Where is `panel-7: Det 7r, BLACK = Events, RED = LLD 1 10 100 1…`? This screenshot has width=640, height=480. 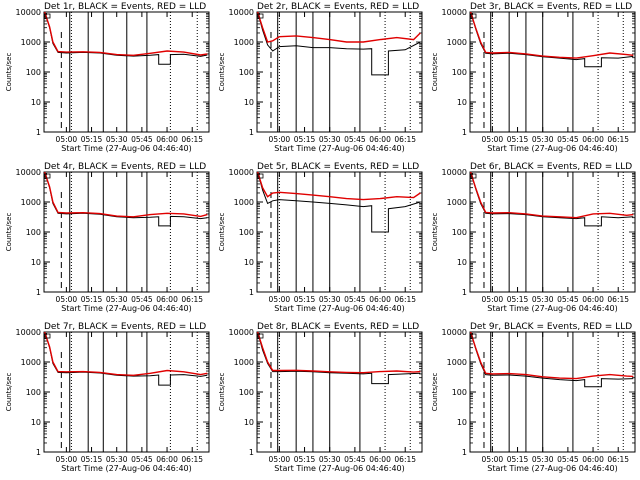
panel-7: Det 7r, BLACK = Events, RED = LLD 1 10 100 1… is located at coordinates (107, 397).